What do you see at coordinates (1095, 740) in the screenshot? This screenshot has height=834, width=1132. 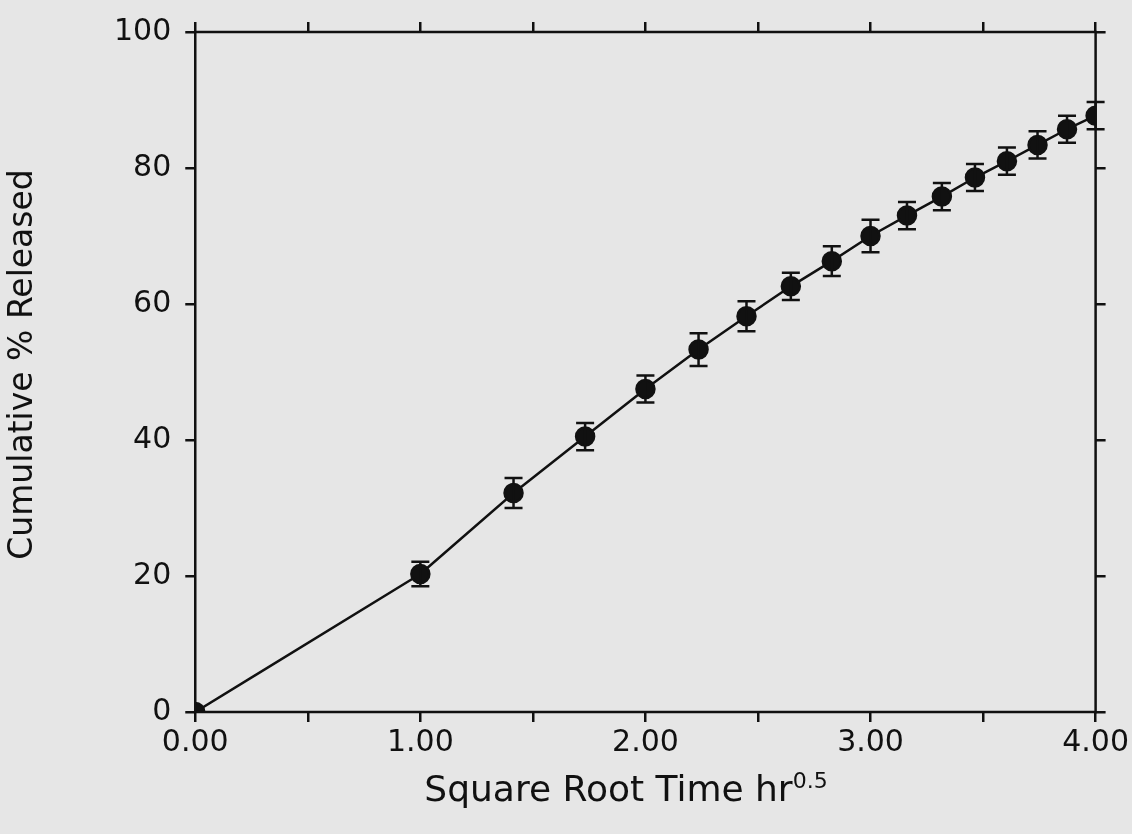 I see `x-tick-label: 4.00` at bounding box center [1095, 740].